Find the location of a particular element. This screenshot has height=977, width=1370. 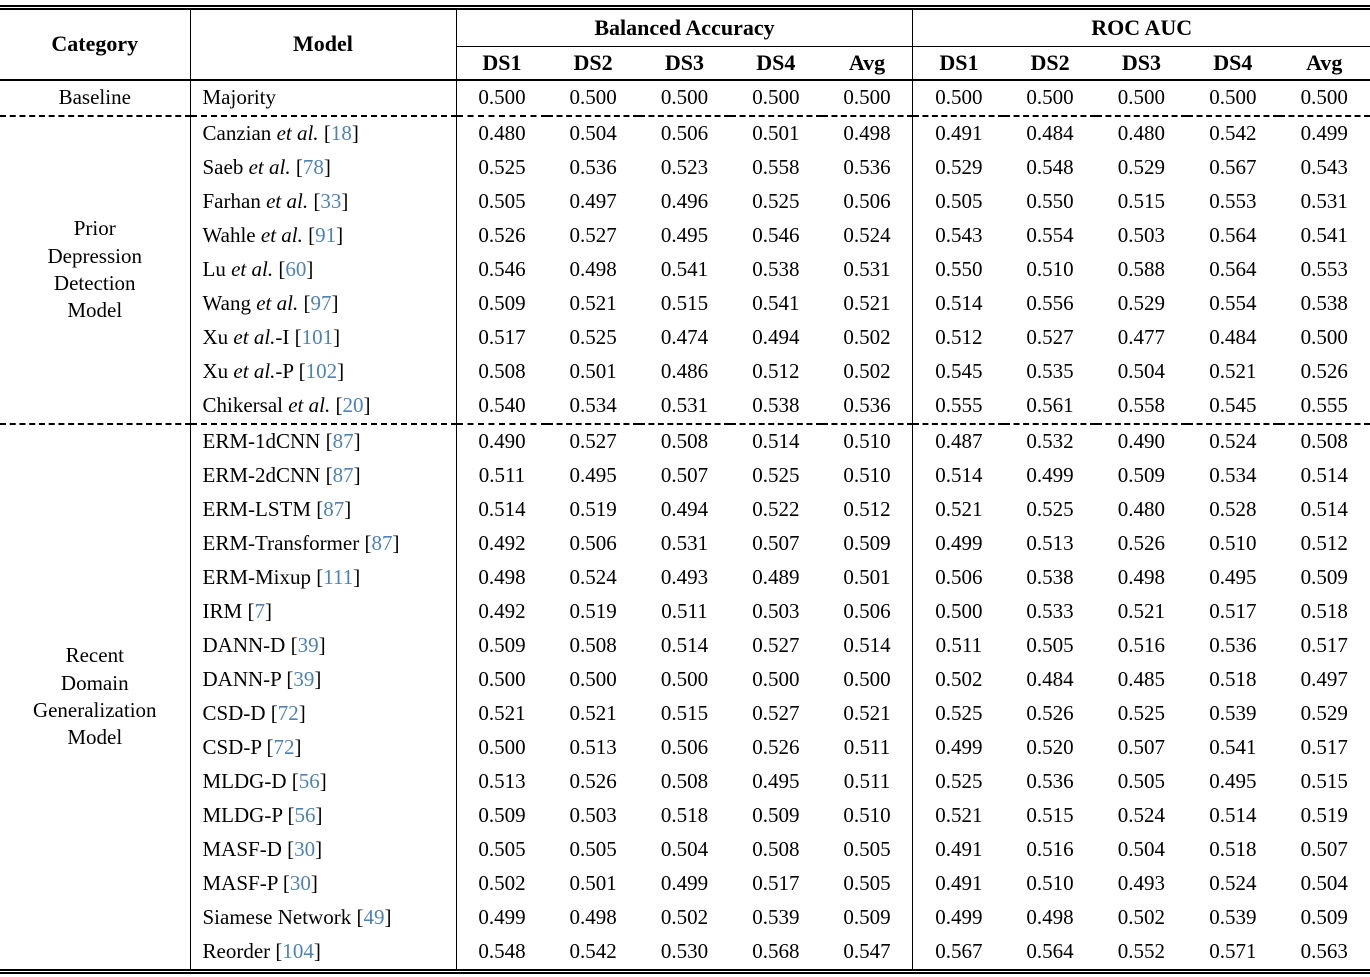

citation-link: 20 is located at coordinates (353, 405).